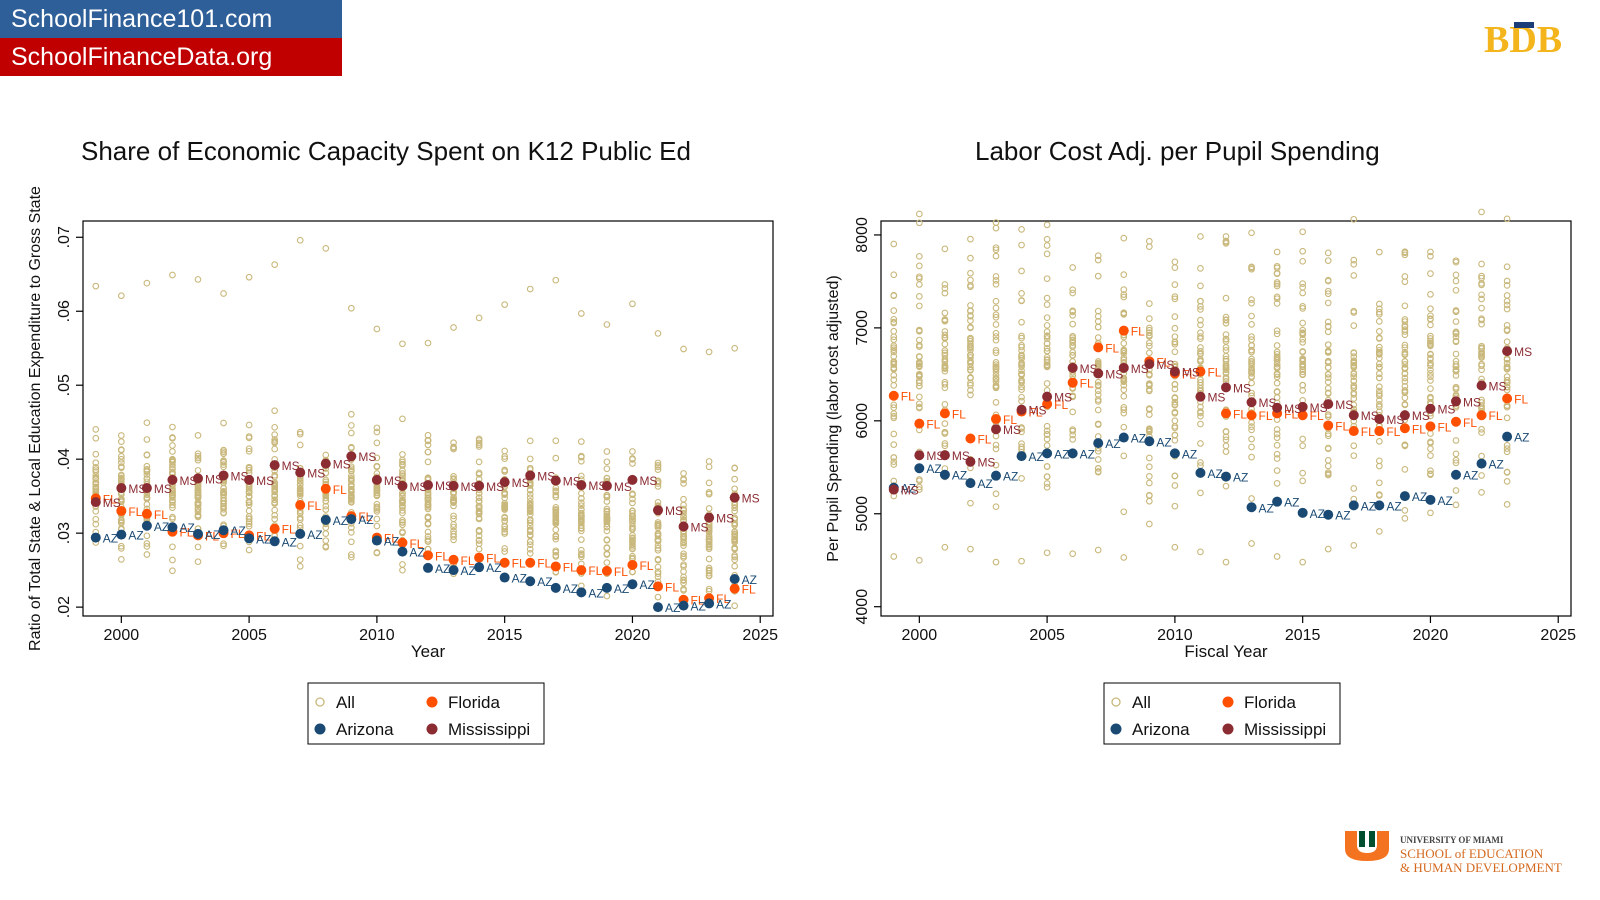 The height and width of the screenshot is (900, 1600). What do you see at coordinates (171, 57) in the screenshot?
I see `website-banner-schoolfinancedata: SchoolFinanceData.org` at bounding box center [171, 57].